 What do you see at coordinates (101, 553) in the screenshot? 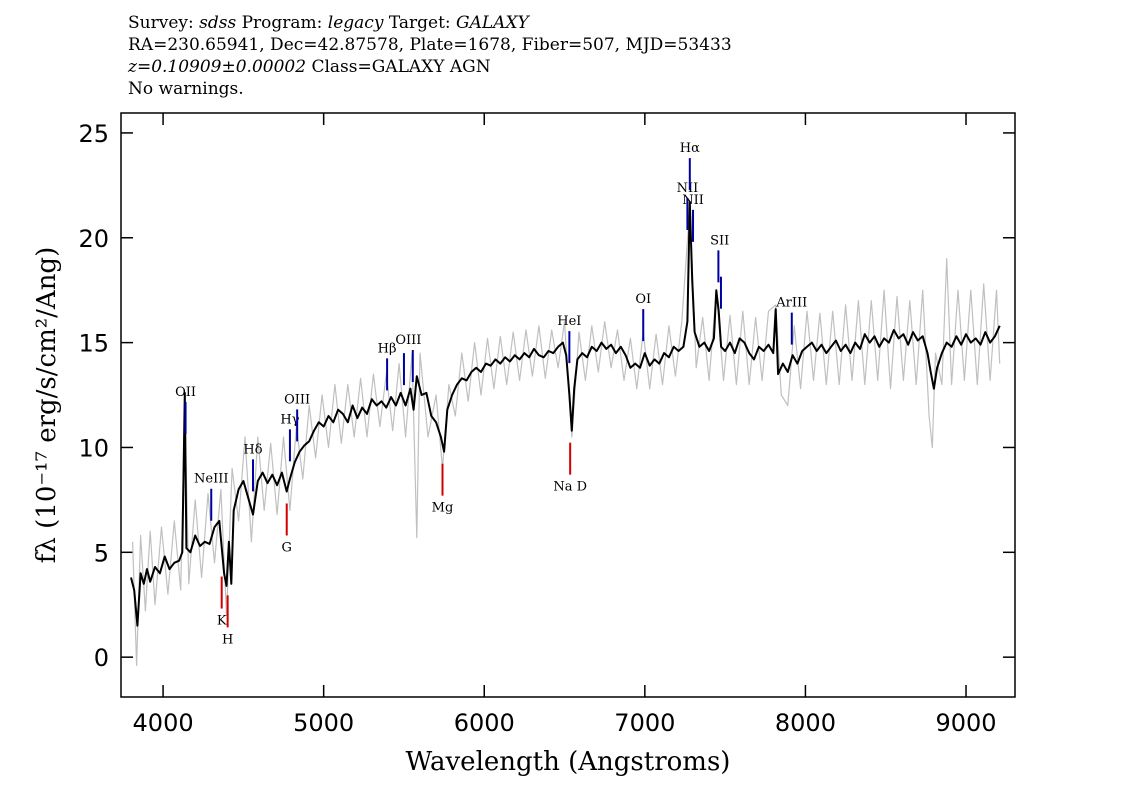
I see `y-tick-label: 5` at bounding box center [101, 553].